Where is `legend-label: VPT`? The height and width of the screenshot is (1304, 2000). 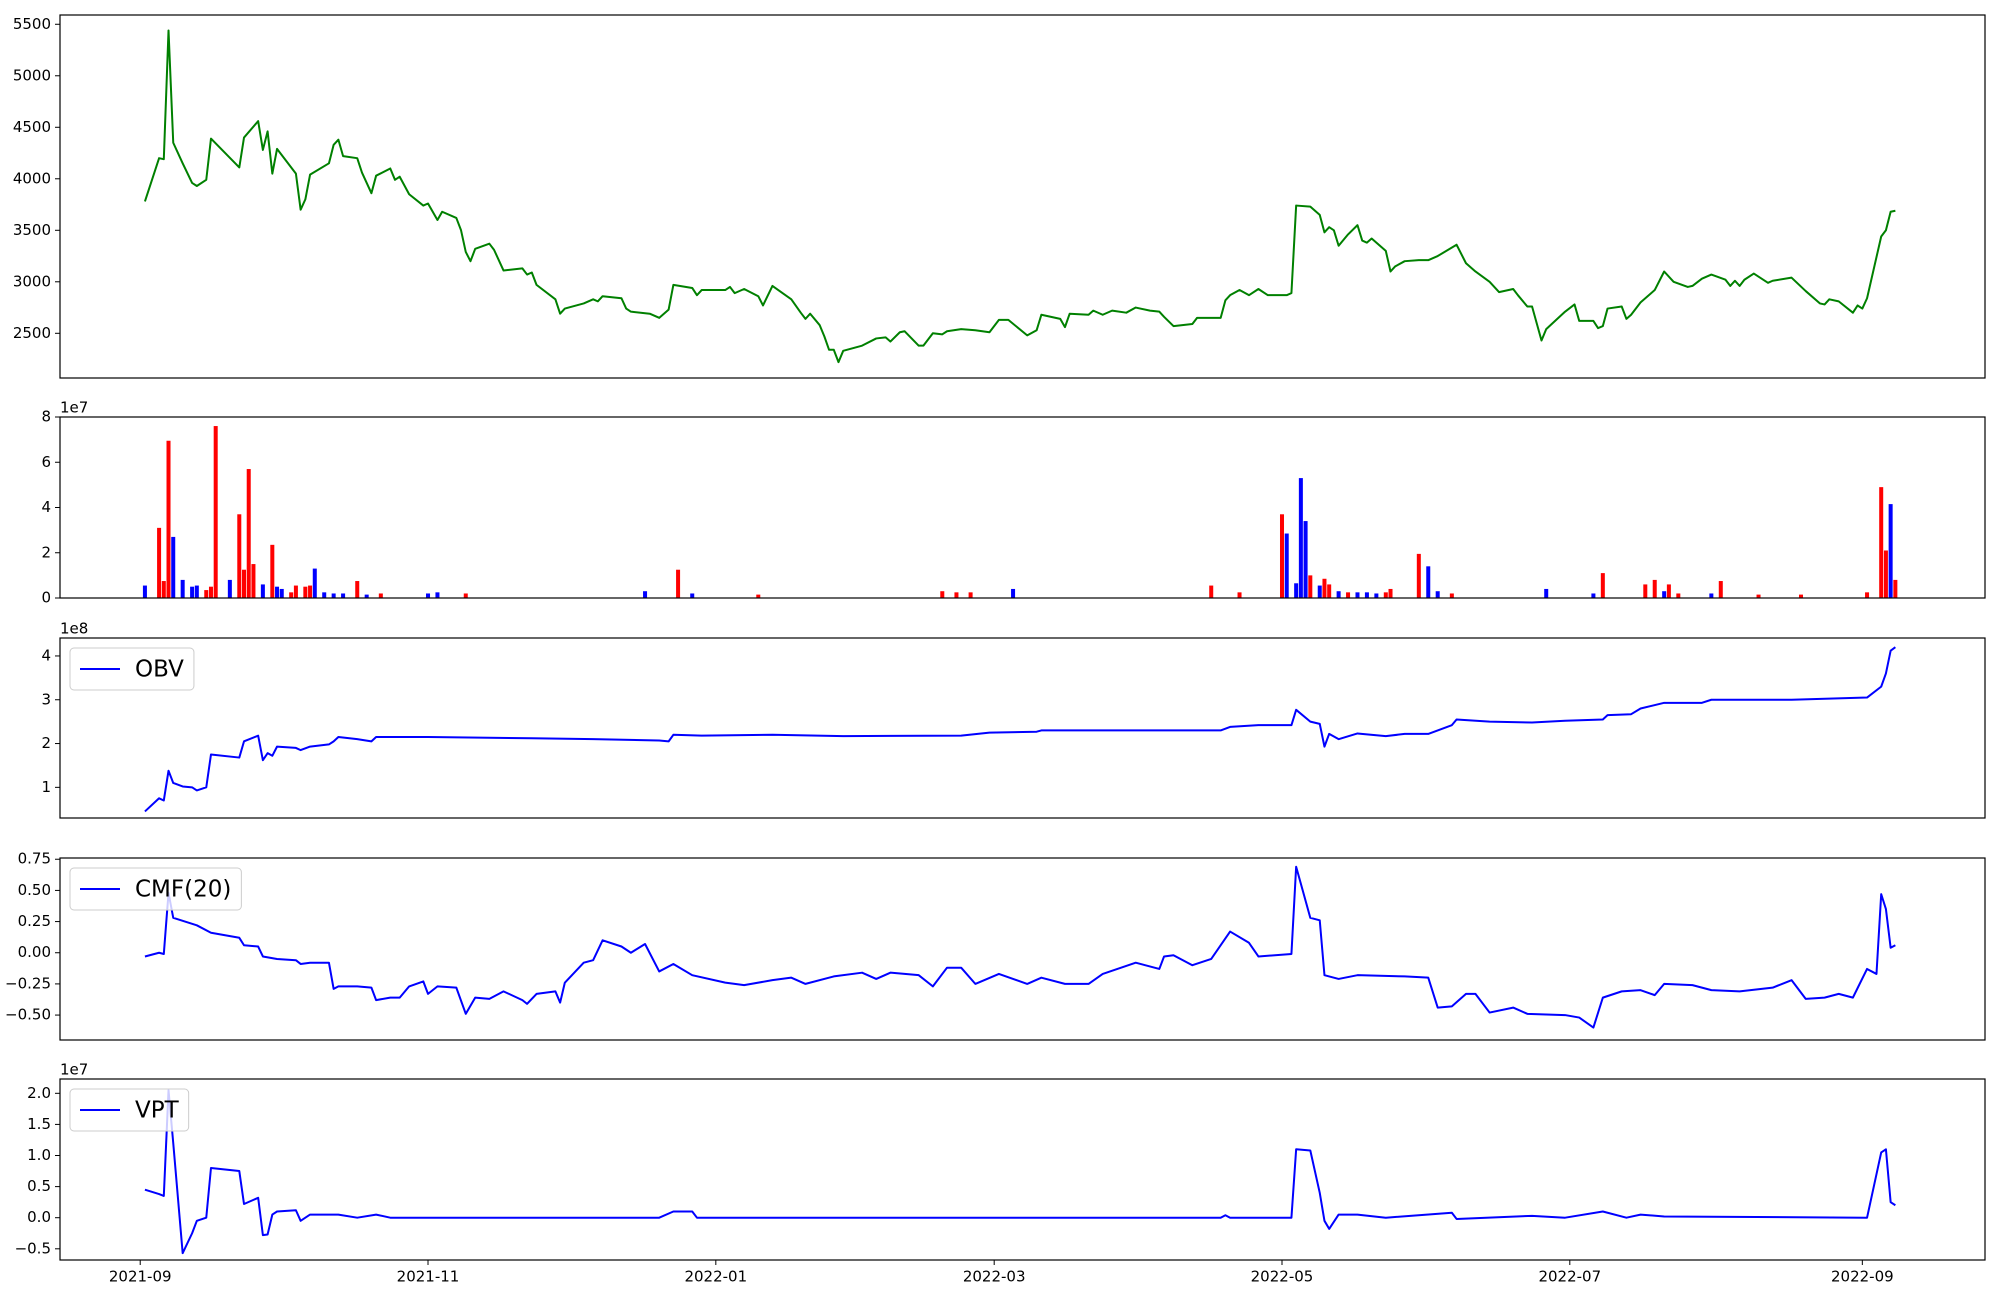 legend-label: VPT is located at coordinates (157, 1111).